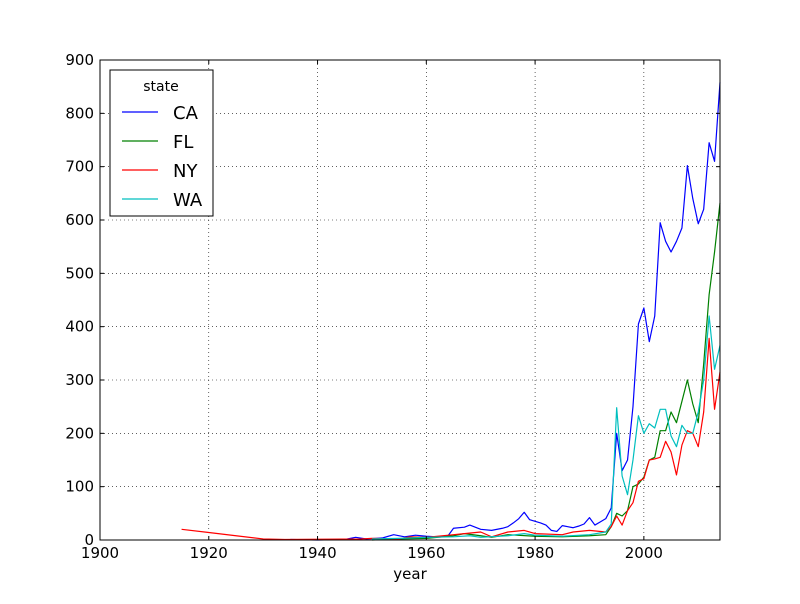 This screenshot has width=800, height=604. What do you see at coordinates (186, 113) in the screenshot?
I see `legend-label-ca: CA` at bounding box center [186, 113].